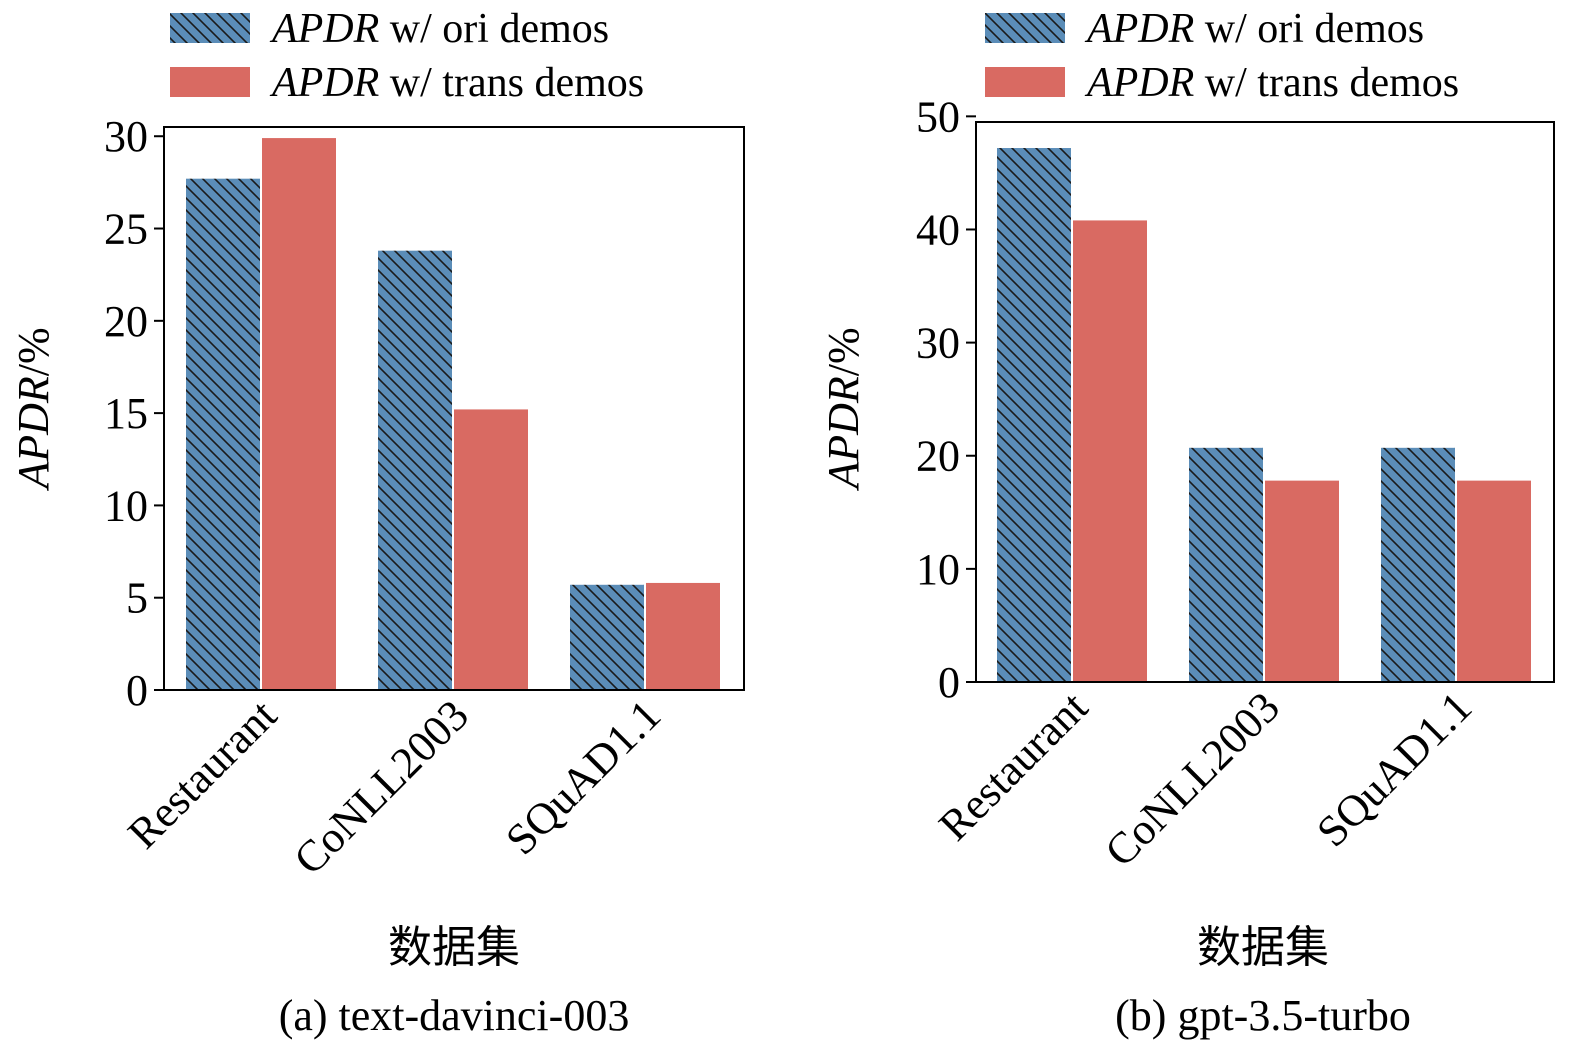 Image resolution: width=1575 pixels, height=1051 pixels. I want to click on chart-title-b: (b) gpt-3.5-turbo, so click(1263, 1015).